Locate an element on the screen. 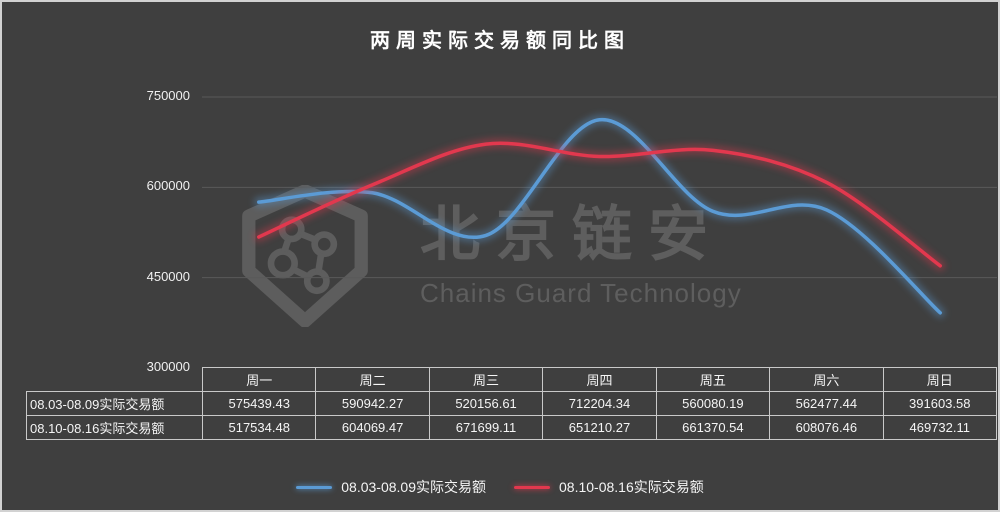 This screenshot has width=1000, height=512. table-value-cell: 590942.27 is located at coordinates (372, 403).